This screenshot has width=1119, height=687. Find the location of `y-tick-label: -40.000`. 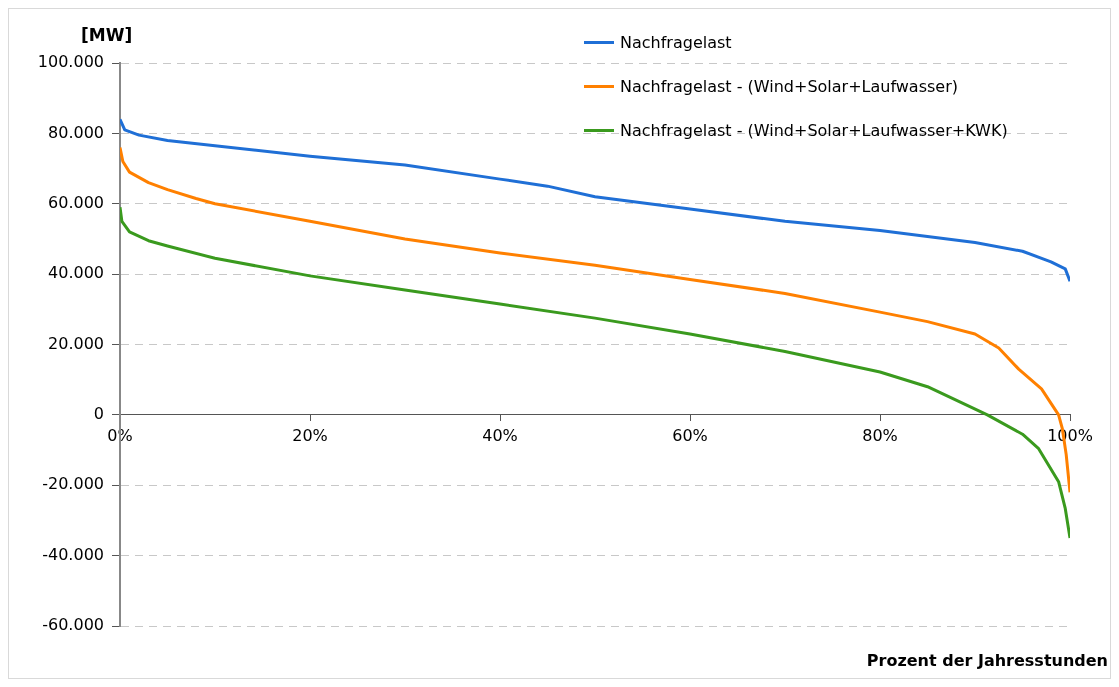

y-tick-label: -40.000 is located at coordinates (73, 554).